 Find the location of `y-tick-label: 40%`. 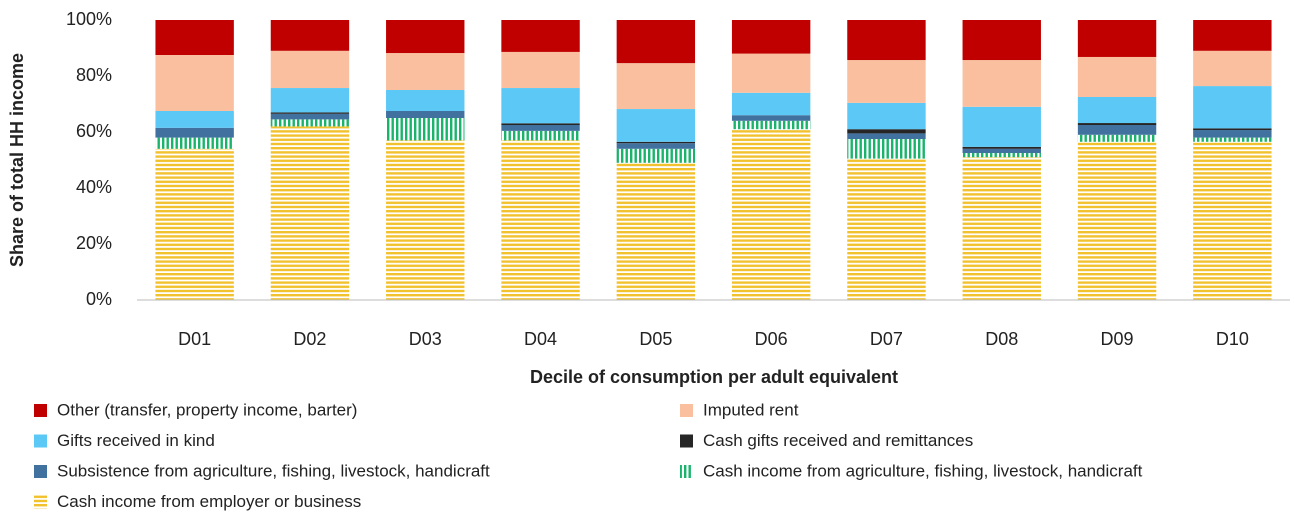

y-tick-label: 40% is located at coordinates (94, 187).